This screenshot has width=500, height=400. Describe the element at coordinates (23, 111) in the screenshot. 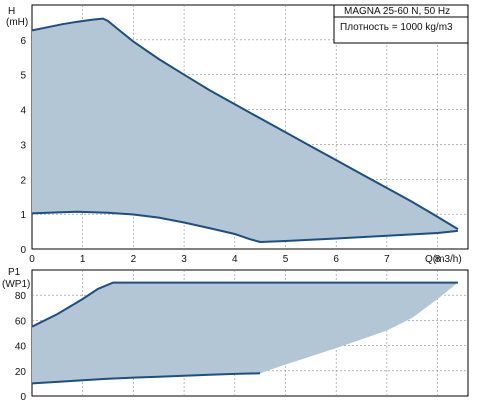

I see `head-y-tick-label: 4` at that location.